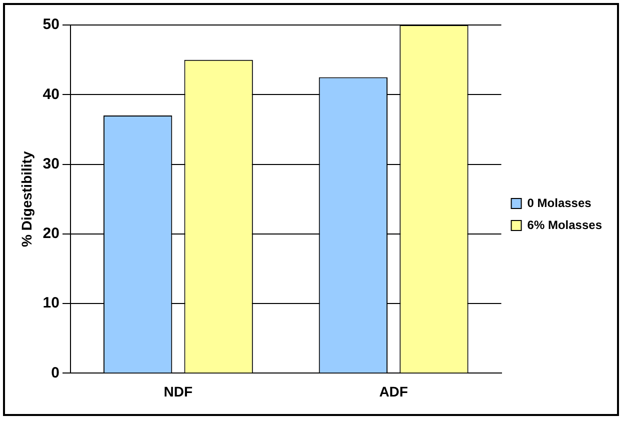  What do you see at coordinates (179, 391) in the screenshot?
I see `x-tick-label: NDF` at bounding box center [179, 391].